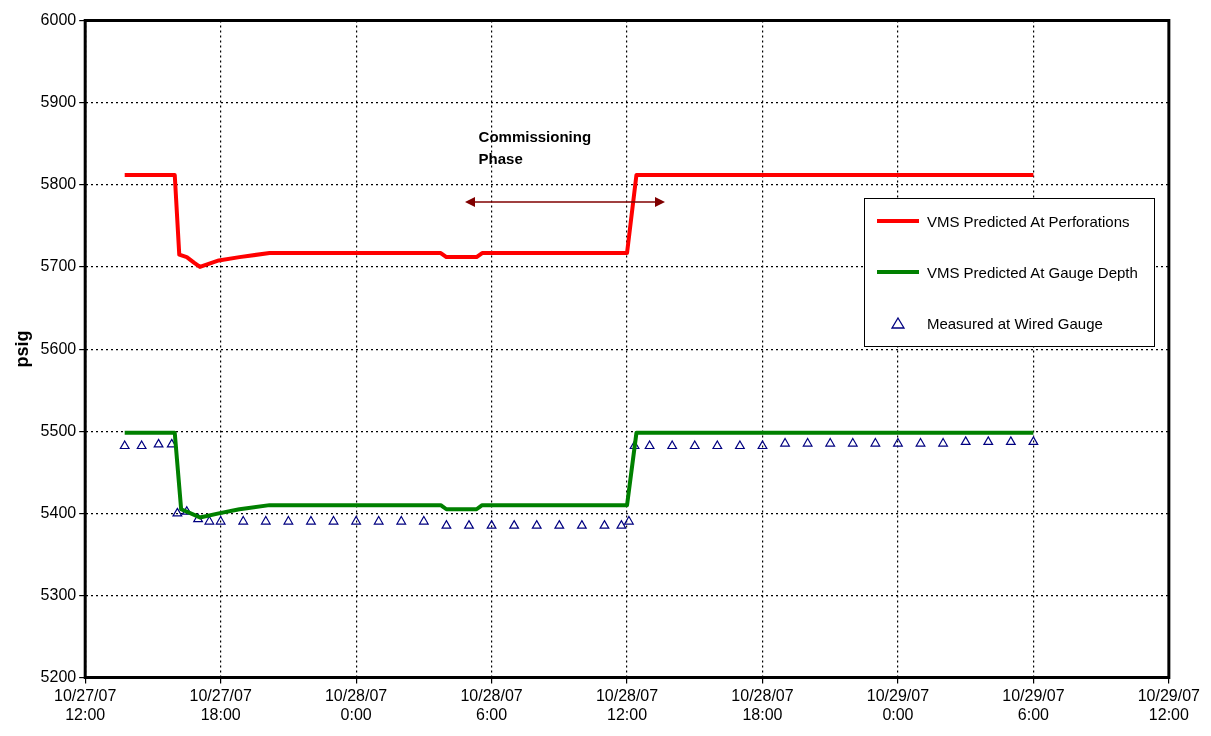 This screenshot has width=1211, height=736. I want to click on x-tick-label: 10/28/07 18:00, so click(762, 704).